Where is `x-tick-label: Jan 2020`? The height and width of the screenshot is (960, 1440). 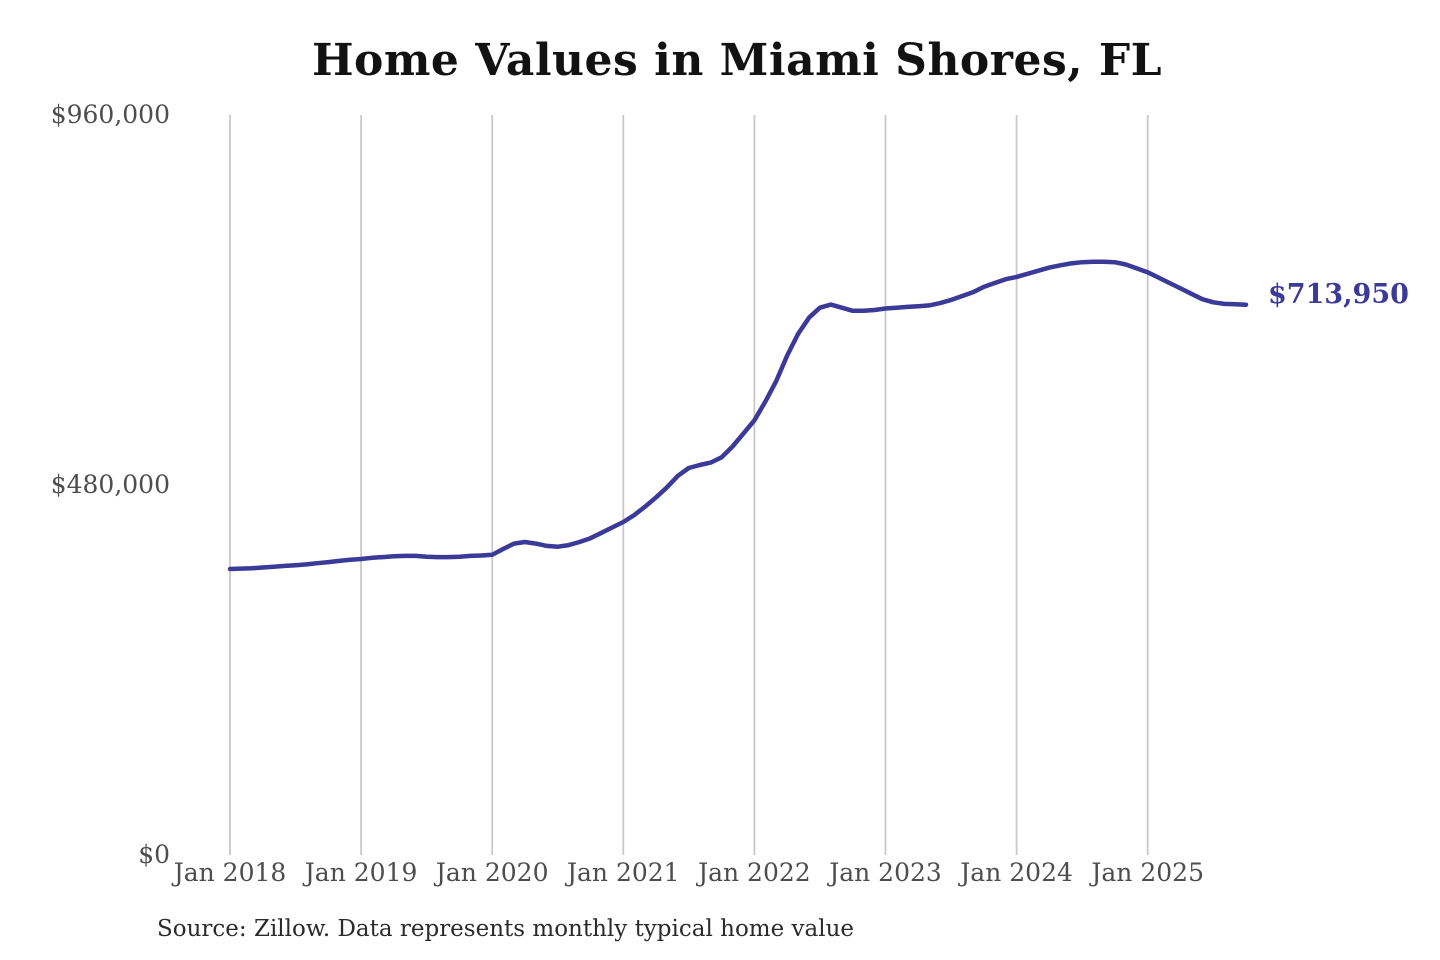 x-tick-label: Jan 2020 is located at coordinates (492, 872).